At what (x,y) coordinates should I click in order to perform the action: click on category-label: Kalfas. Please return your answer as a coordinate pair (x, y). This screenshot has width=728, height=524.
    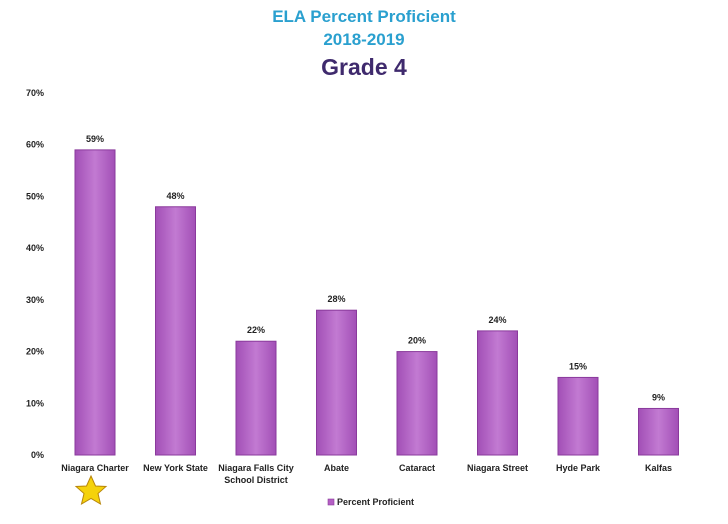
    Looking at the image, I should click on (658, 468).